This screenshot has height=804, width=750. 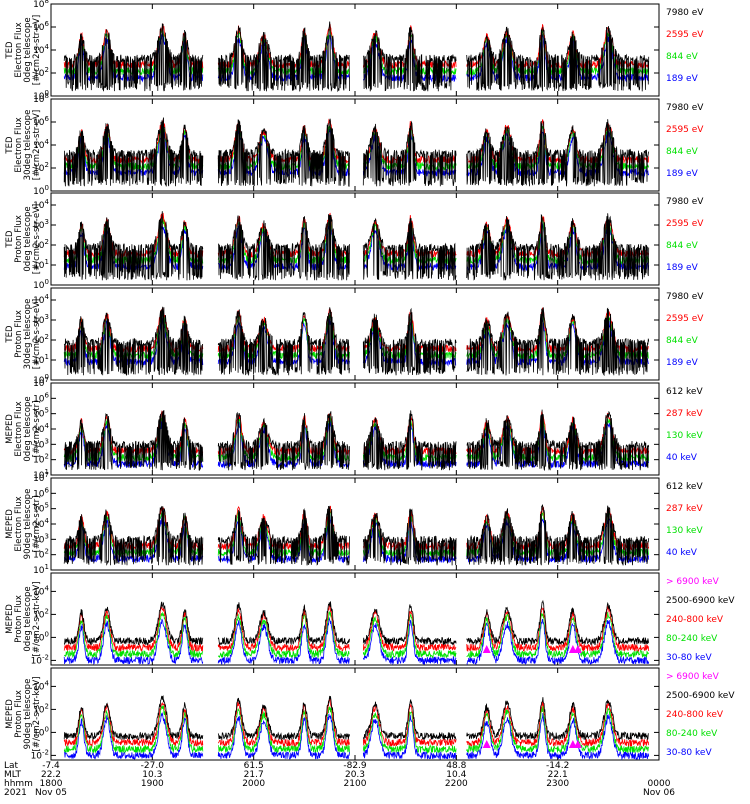 I want to click on series-line-240-800-kev, so click(x=356, y=627).